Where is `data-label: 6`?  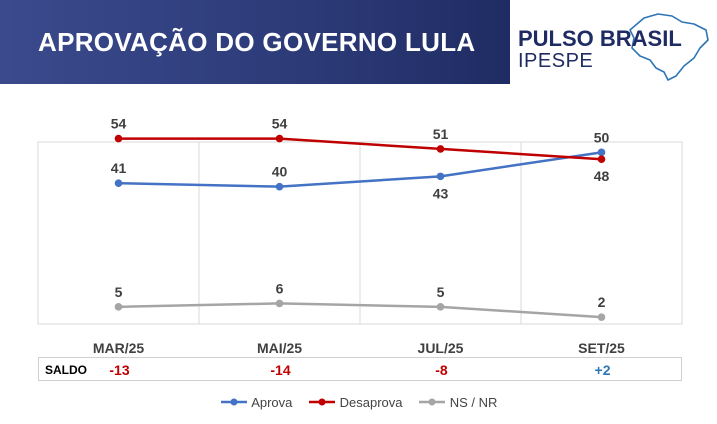 data-label: 6 is located at coordinates (280, 288).